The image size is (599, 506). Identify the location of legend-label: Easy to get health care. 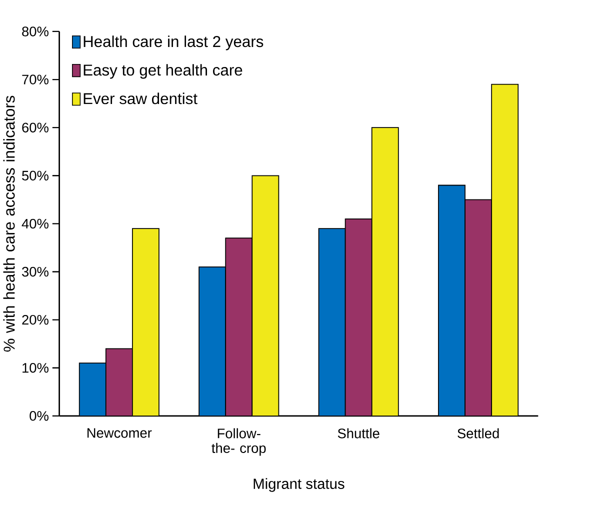
(163, 71).